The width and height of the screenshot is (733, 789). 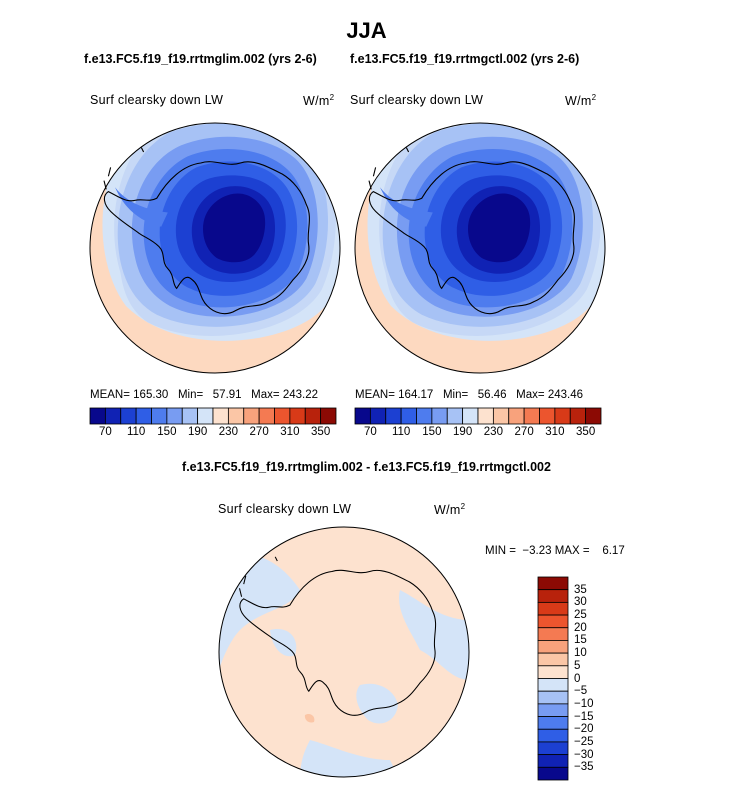 I want to click on colorbar-tick-label: −25, so click(x=584, y=741).